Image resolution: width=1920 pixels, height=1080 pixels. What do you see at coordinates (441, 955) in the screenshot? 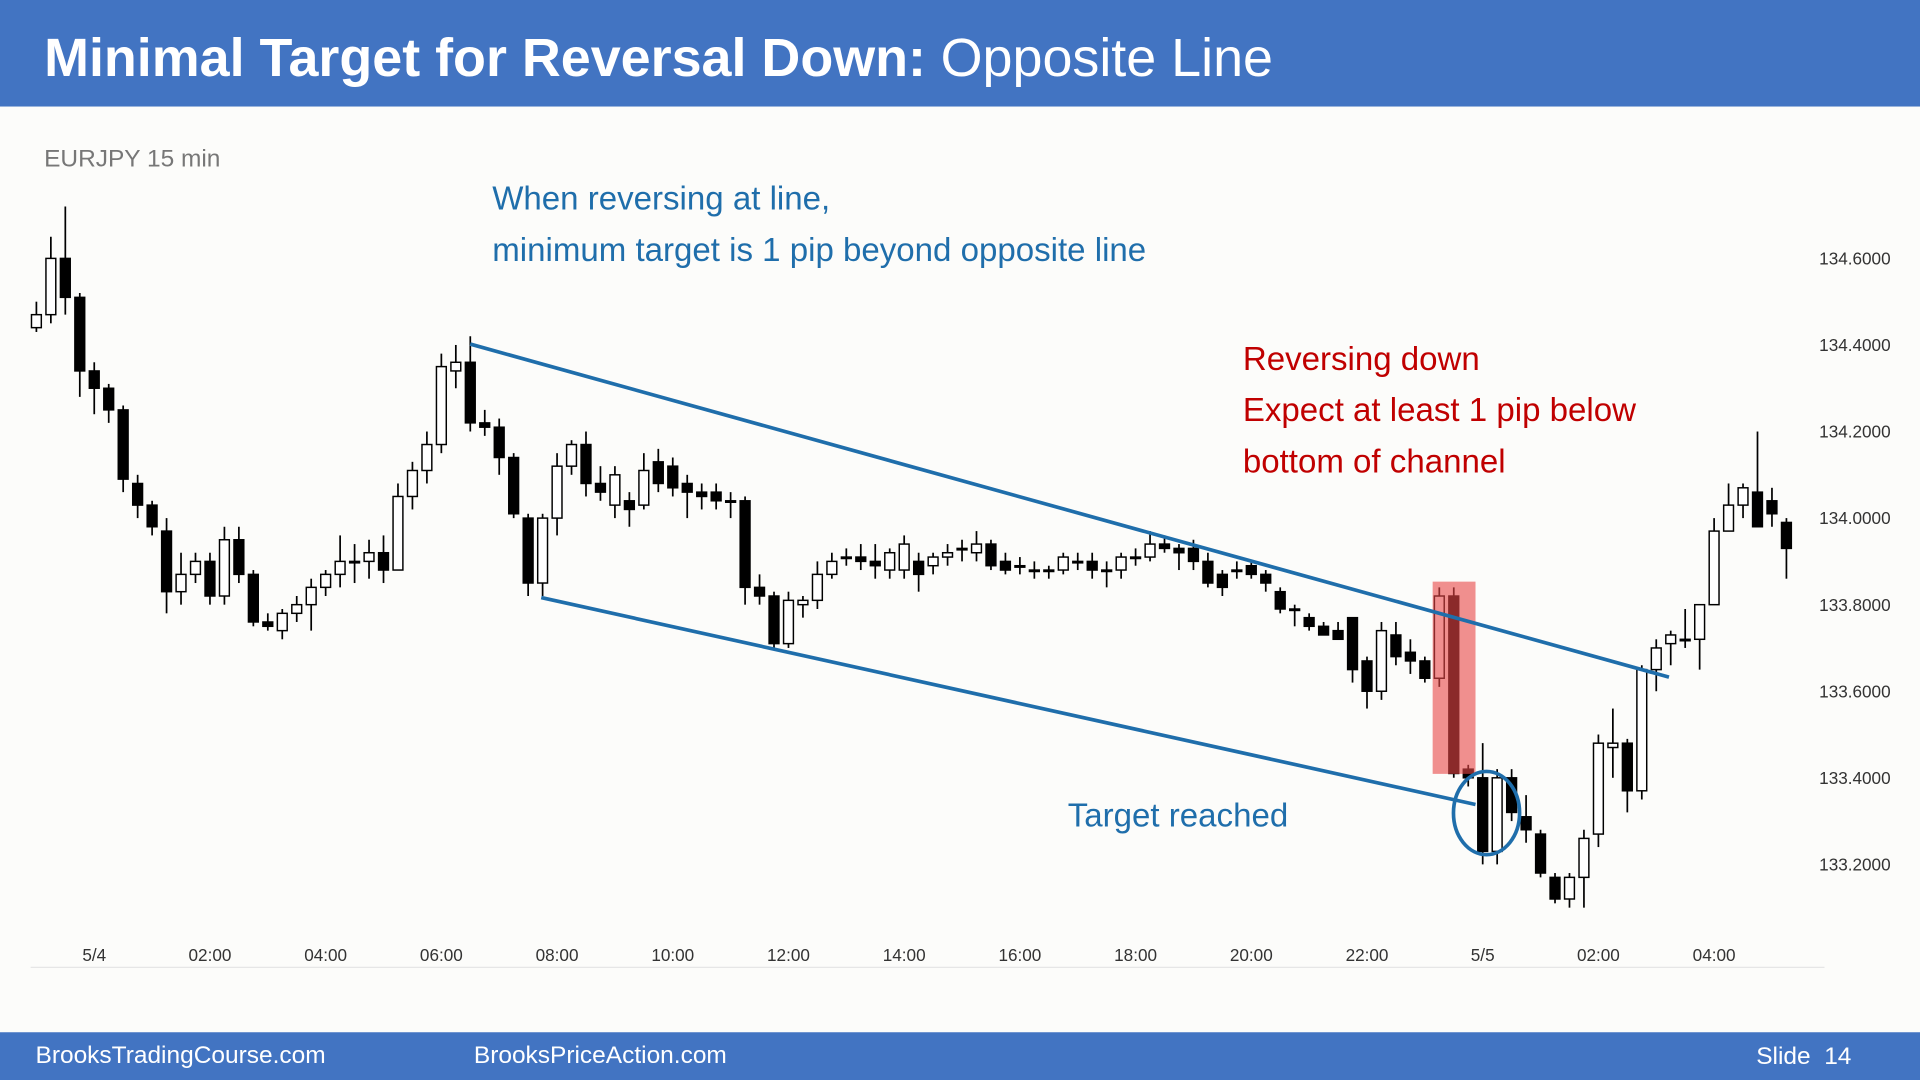
I see `x-tick-label: 06:00` at bounding box center [441, 955].